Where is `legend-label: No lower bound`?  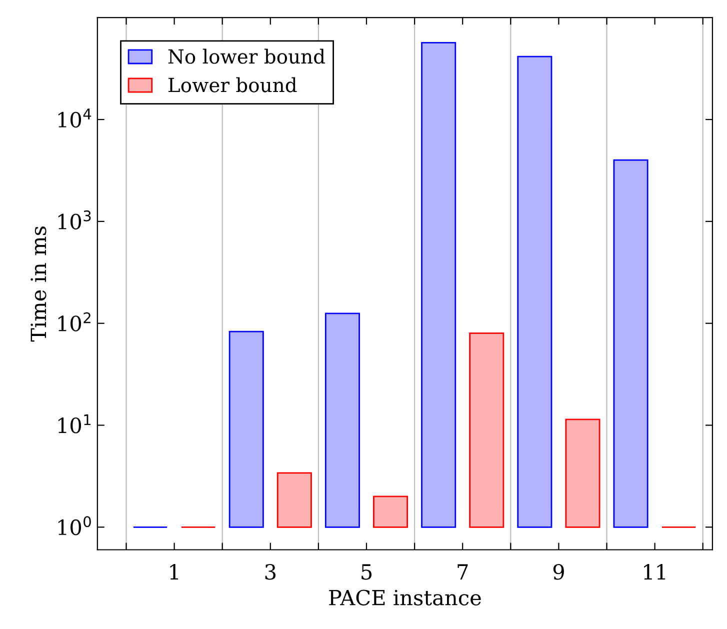
legend-label: No lower bound is located at coordinates (246, 56).